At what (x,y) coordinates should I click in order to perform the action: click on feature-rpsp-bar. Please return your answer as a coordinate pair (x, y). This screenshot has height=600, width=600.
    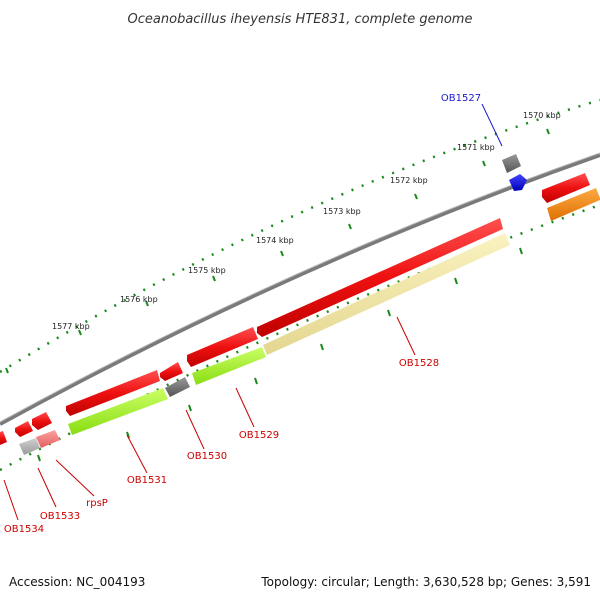
    Looking at the image, I should click on (29, 446).